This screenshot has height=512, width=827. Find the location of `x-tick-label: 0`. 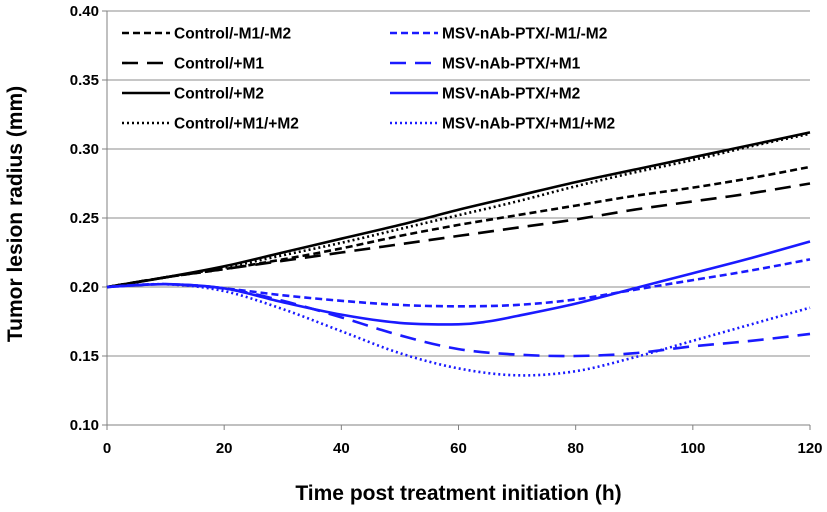

x-tick-label: 0 is located at coordinates (107, 448).